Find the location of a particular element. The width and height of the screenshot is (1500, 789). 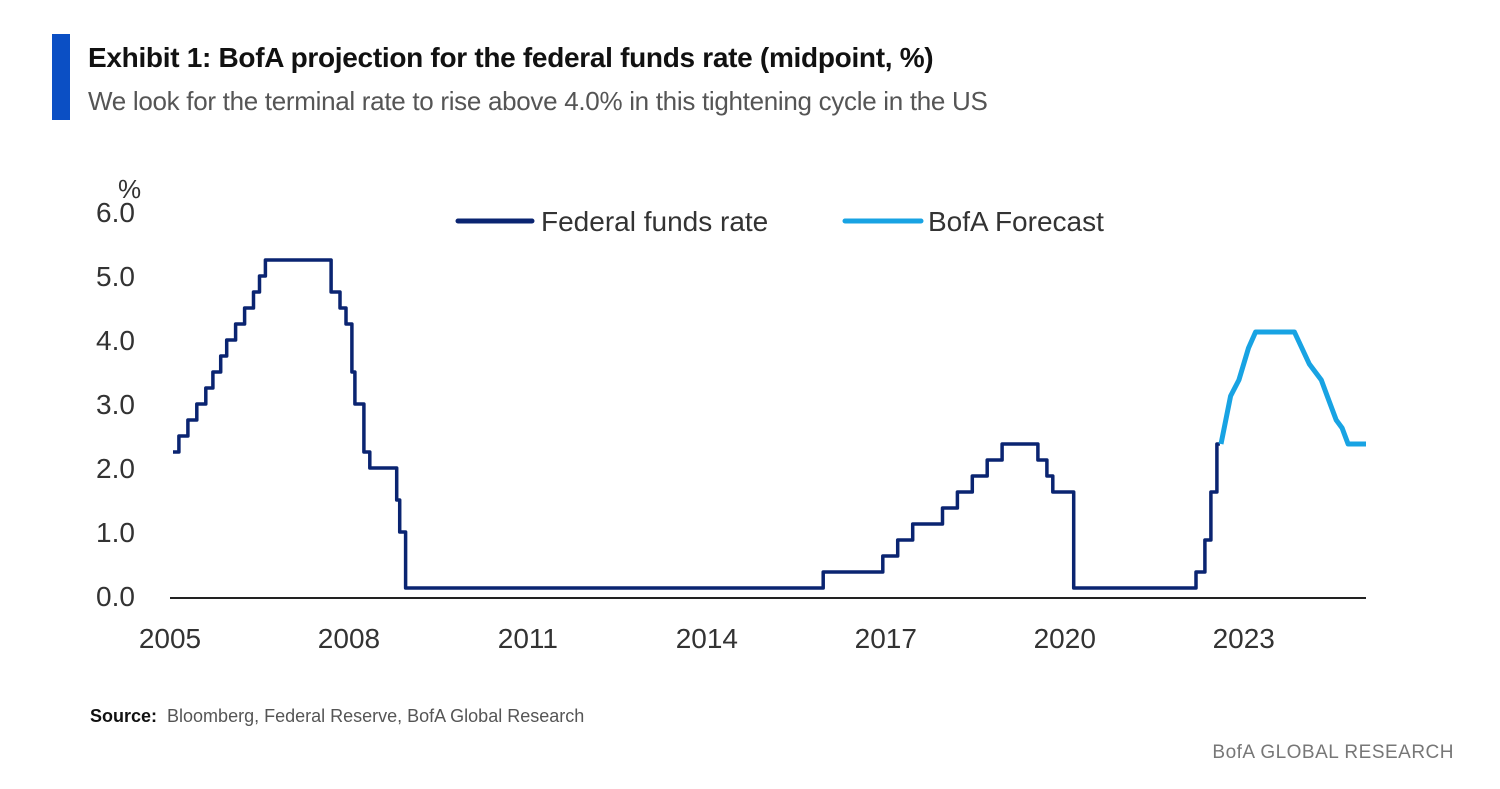

y-tick-label: 1.0 is located at coordinates (115, 532).